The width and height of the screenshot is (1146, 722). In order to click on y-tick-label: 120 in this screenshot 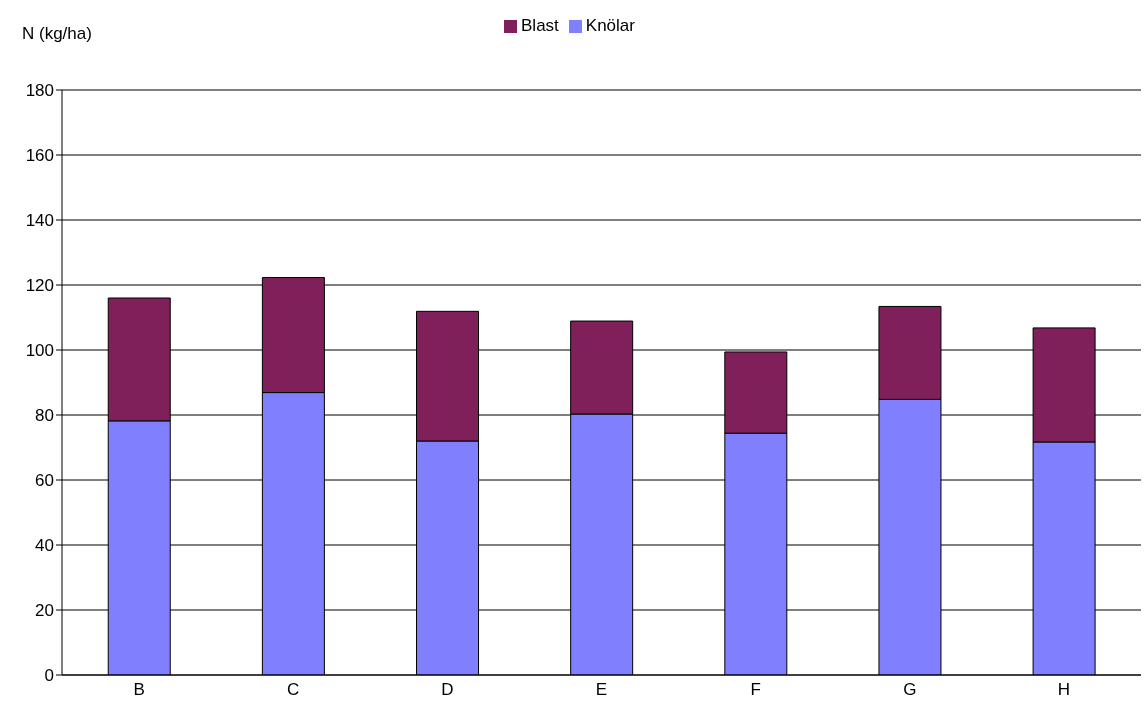, I will do `click(39, 286)`.